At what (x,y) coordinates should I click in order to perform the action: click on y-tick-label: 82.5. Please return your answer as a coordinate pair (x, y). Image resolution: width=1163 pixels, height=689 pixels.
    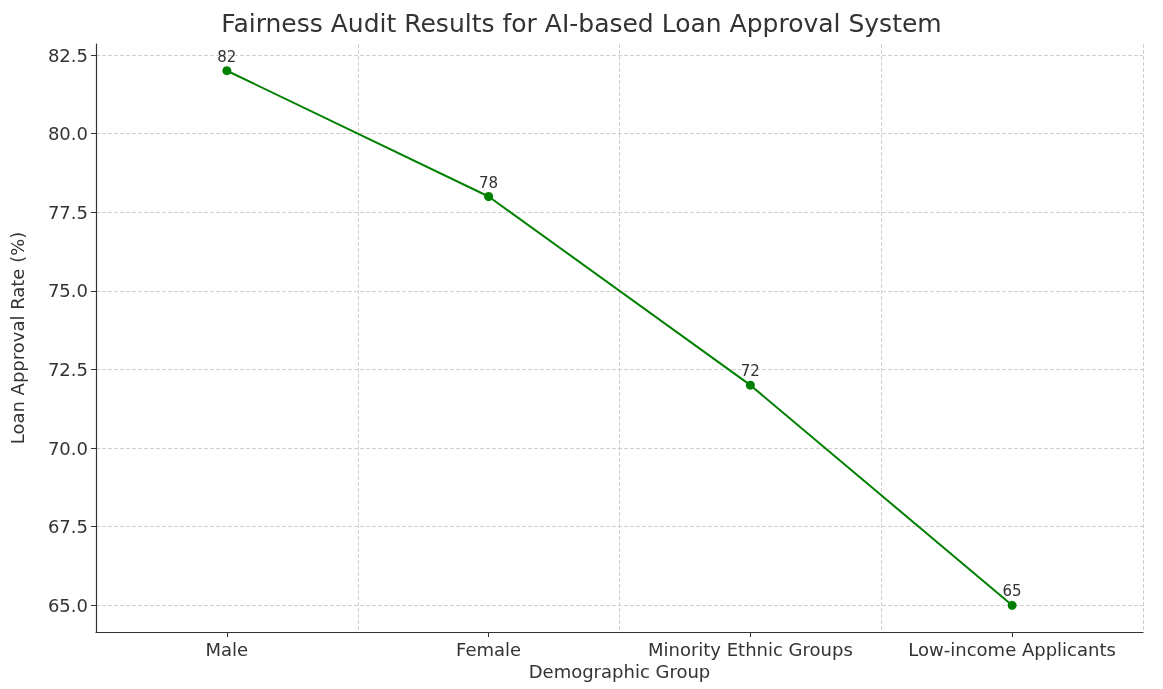
    Looking at the image, I should click on (67, 55).